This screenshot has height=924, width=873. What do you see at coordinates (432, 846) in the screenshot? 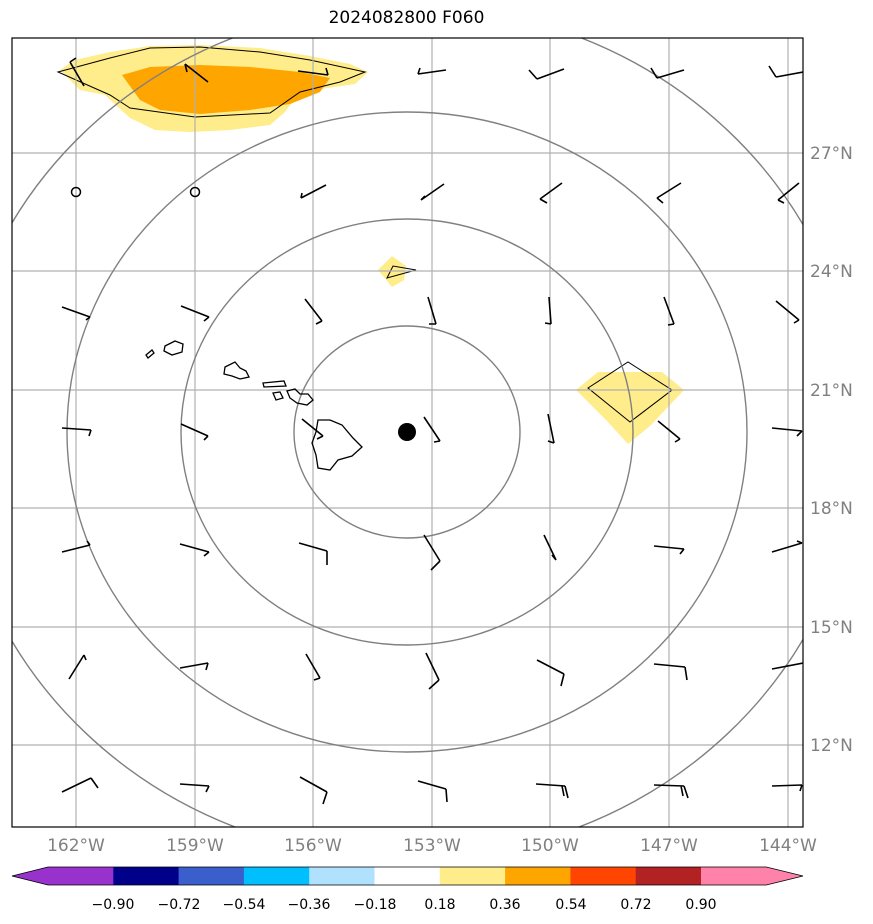
I see `lon-label: 153°W` at bounding box center [432, 846].